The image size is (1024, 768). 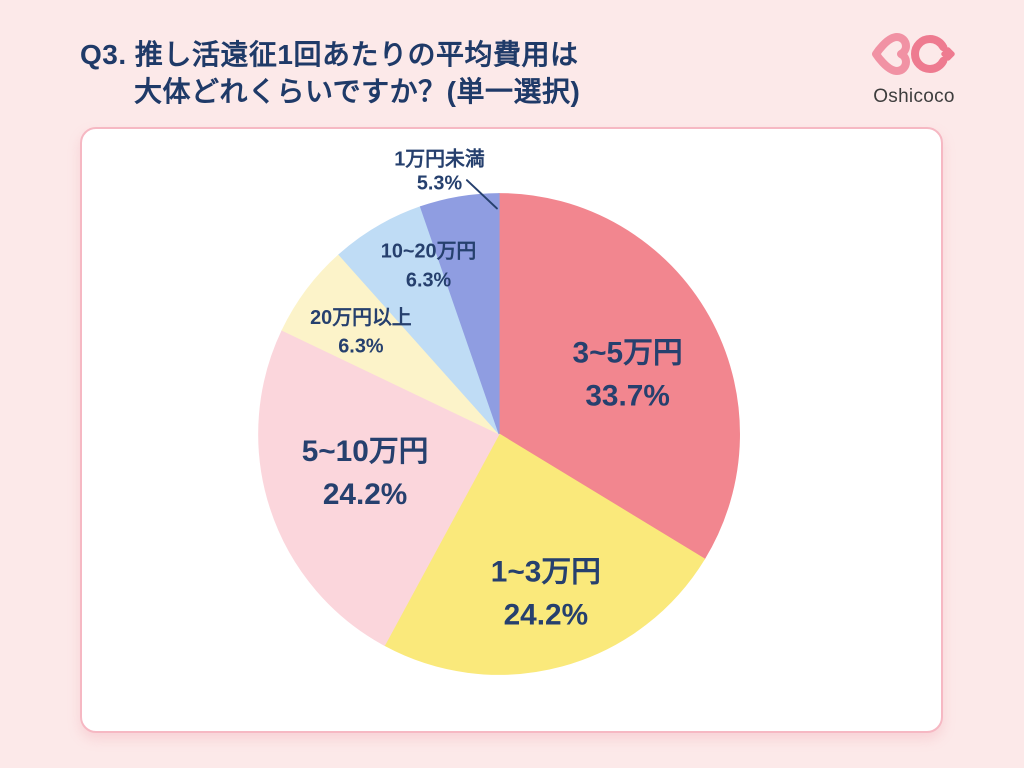 I want to click on pie-label-2-value: 24.2%, so click(x=365, y=494).